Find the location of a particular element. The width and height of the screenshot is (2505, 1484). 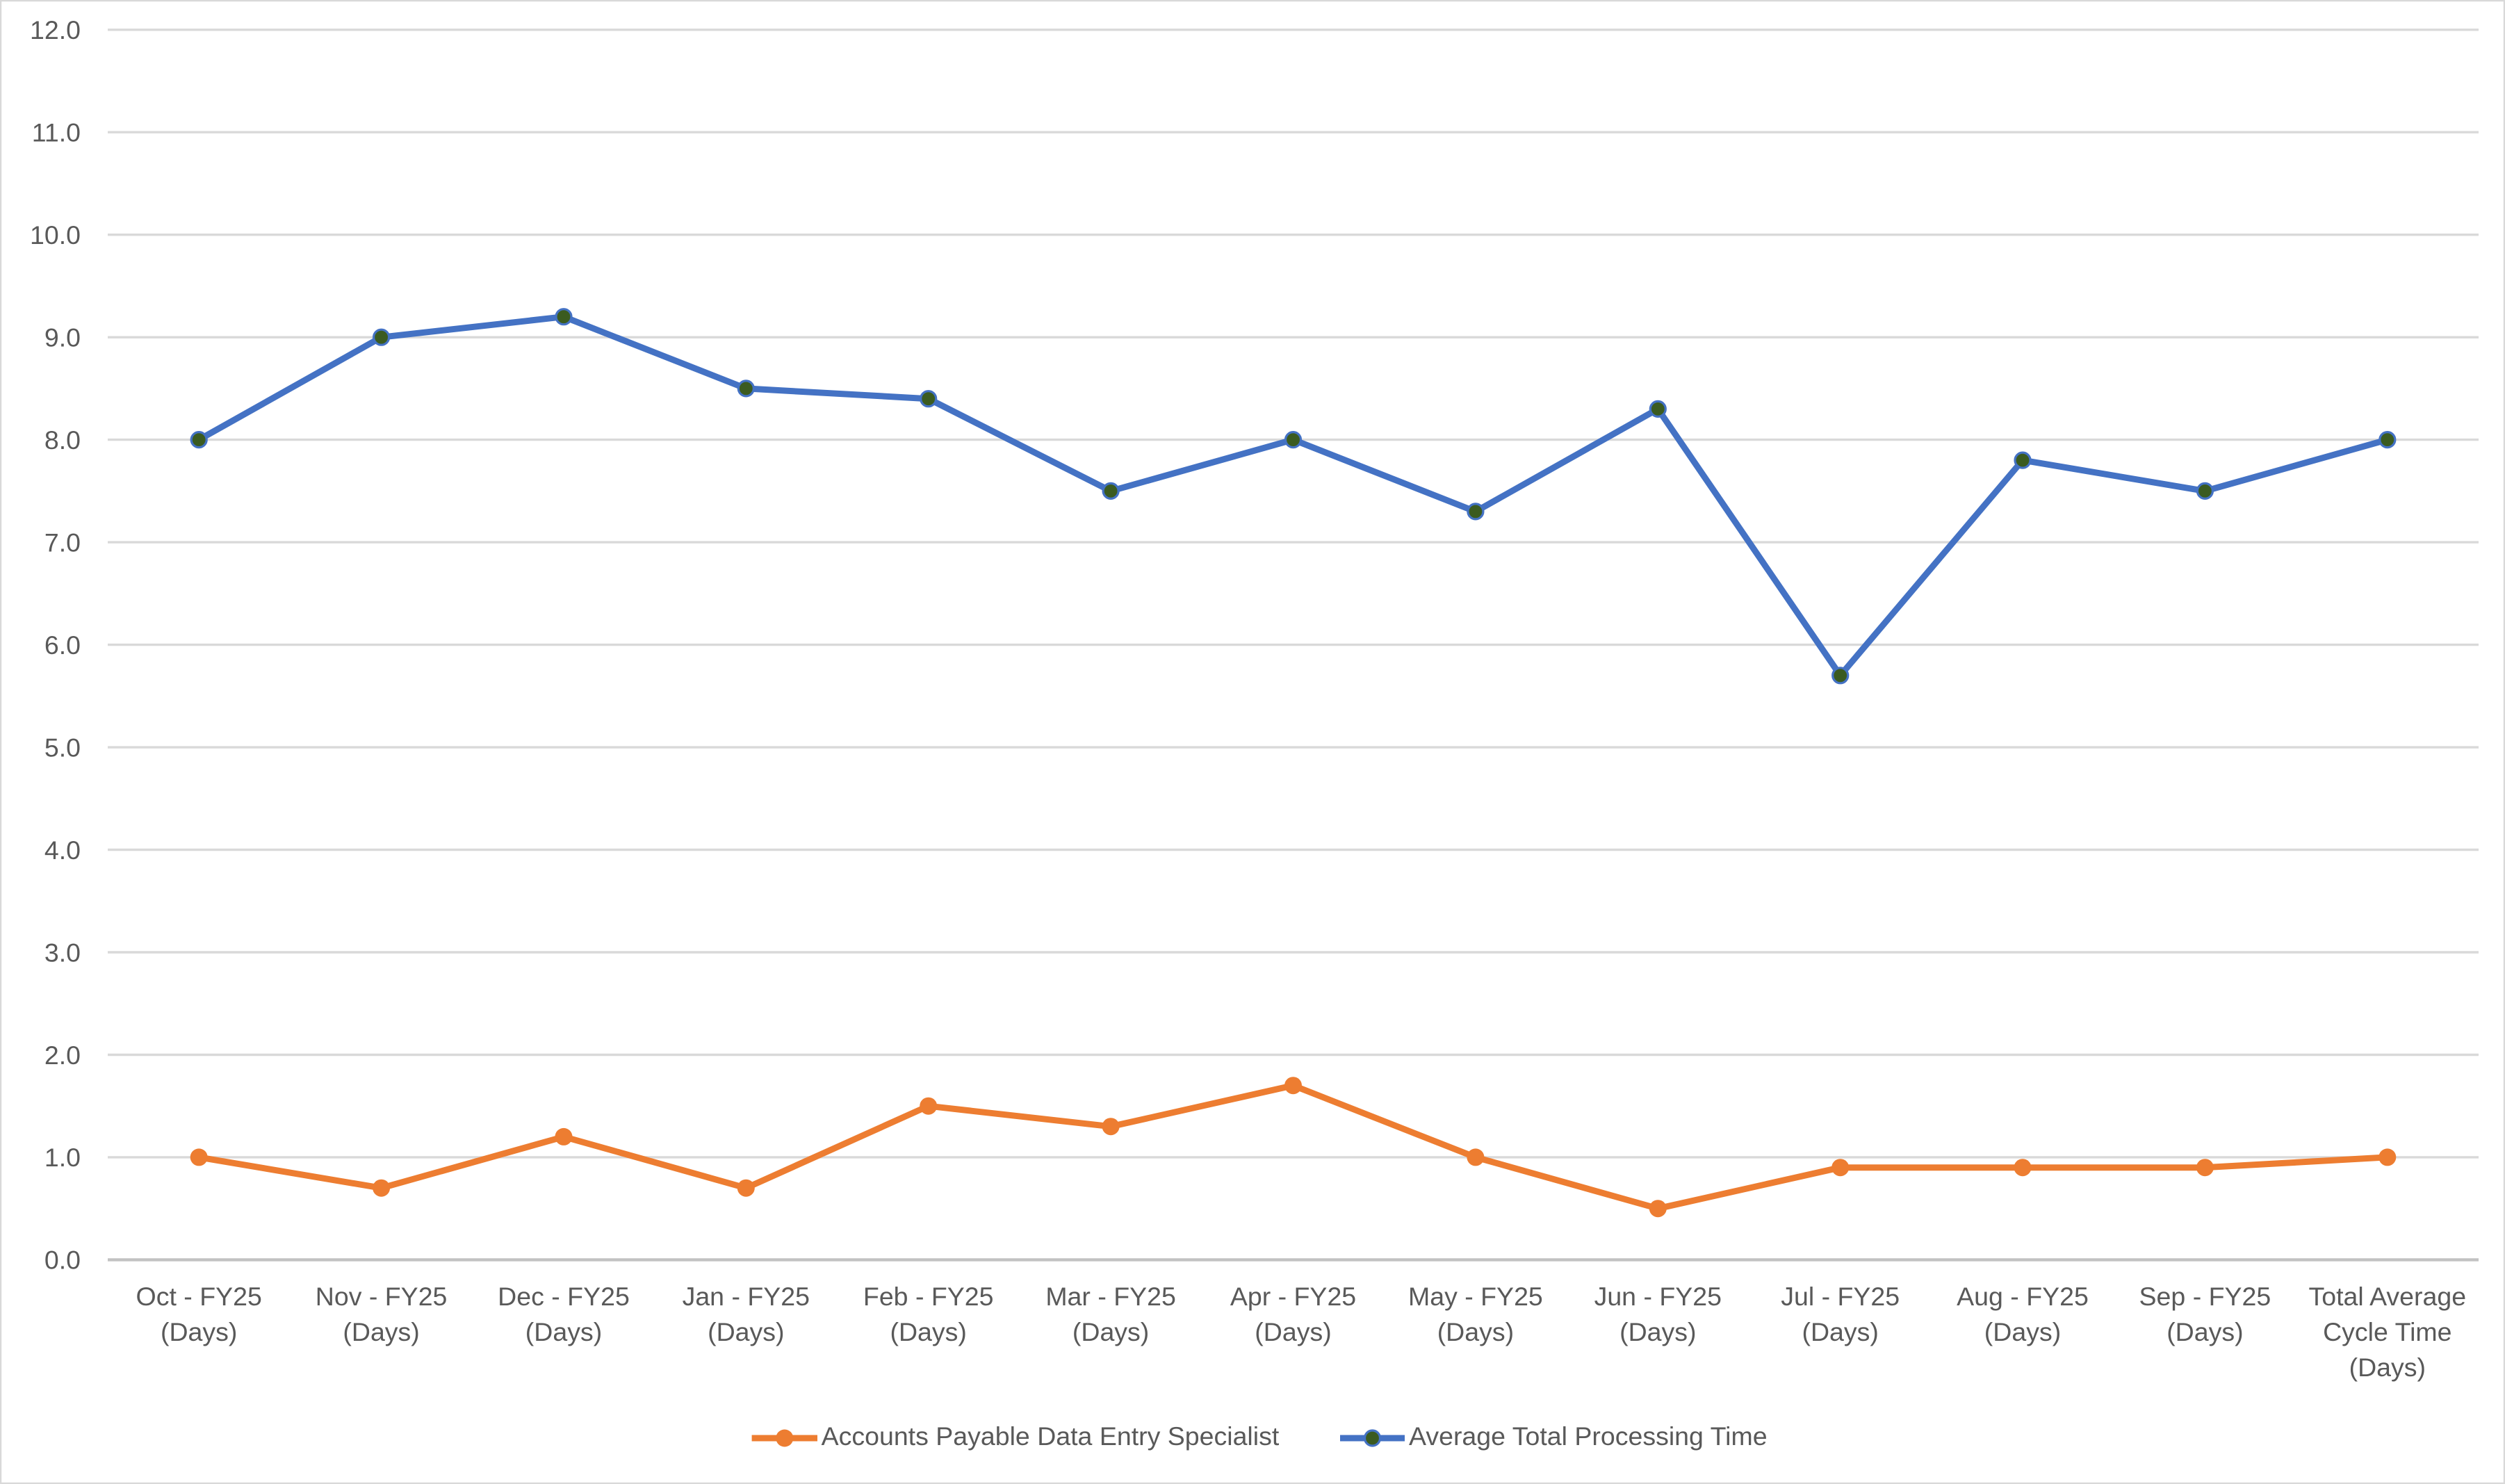

svg-text: 3.0 is located at coordinates (62, 952).